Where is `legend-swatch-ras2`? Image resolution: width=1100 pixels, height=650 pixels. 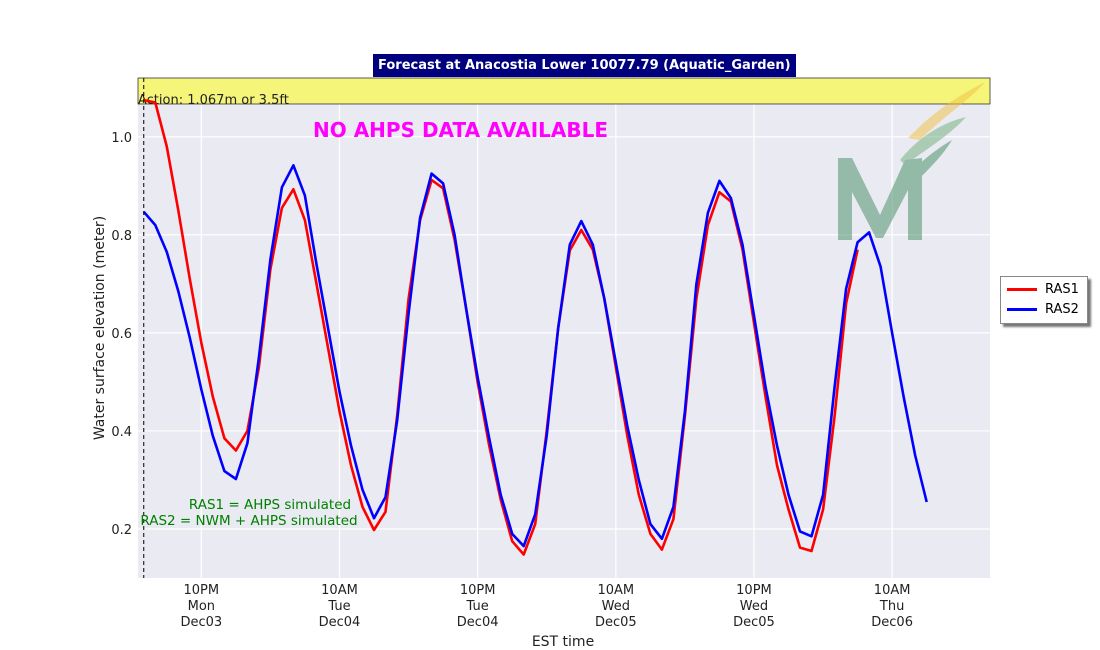
legend-swatch-ras2 is located at coordinates (1022, 309).